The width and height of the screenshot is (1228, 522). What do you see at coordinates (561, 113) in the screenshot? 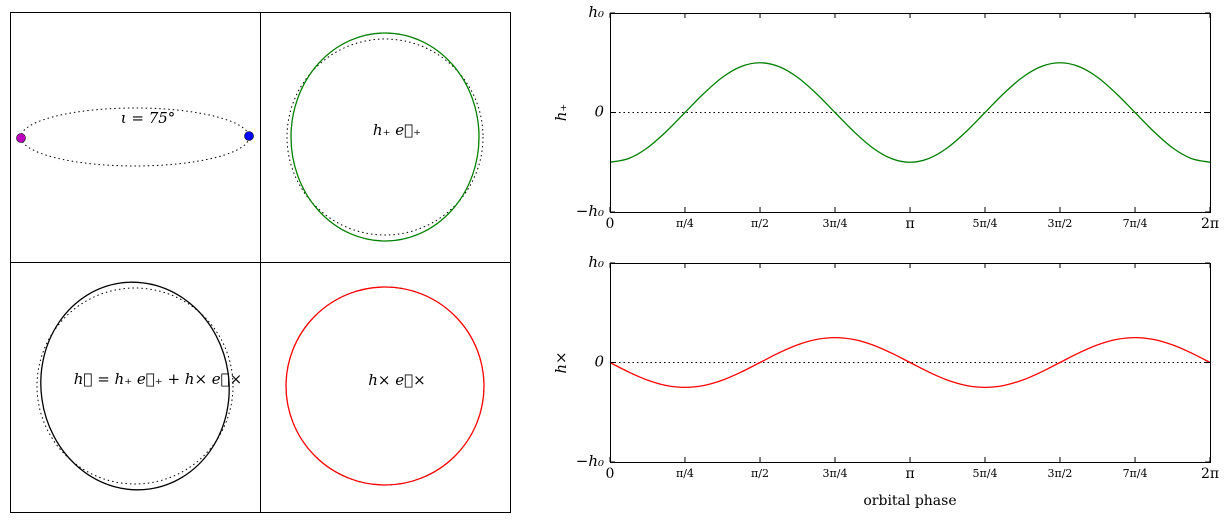
I see `y-axis-label: h₊` at bounding box center [561, 113].